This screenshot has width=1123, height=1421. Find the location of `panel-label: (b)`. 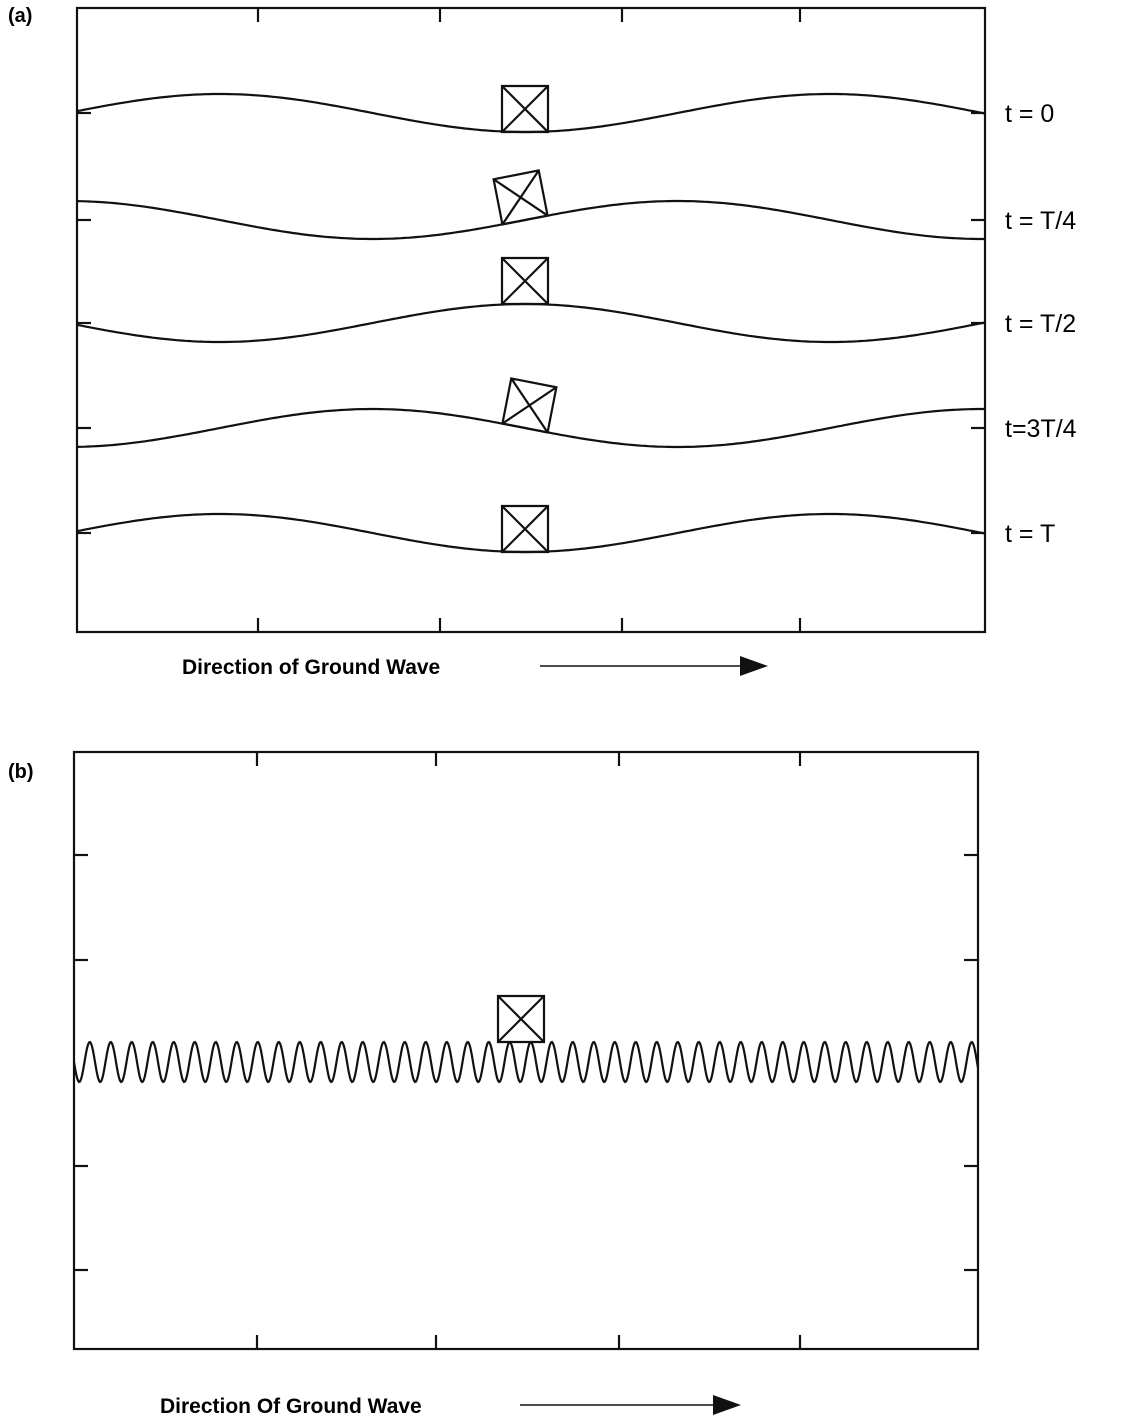

panel-label: (b) is located at coordinates (21, 772).